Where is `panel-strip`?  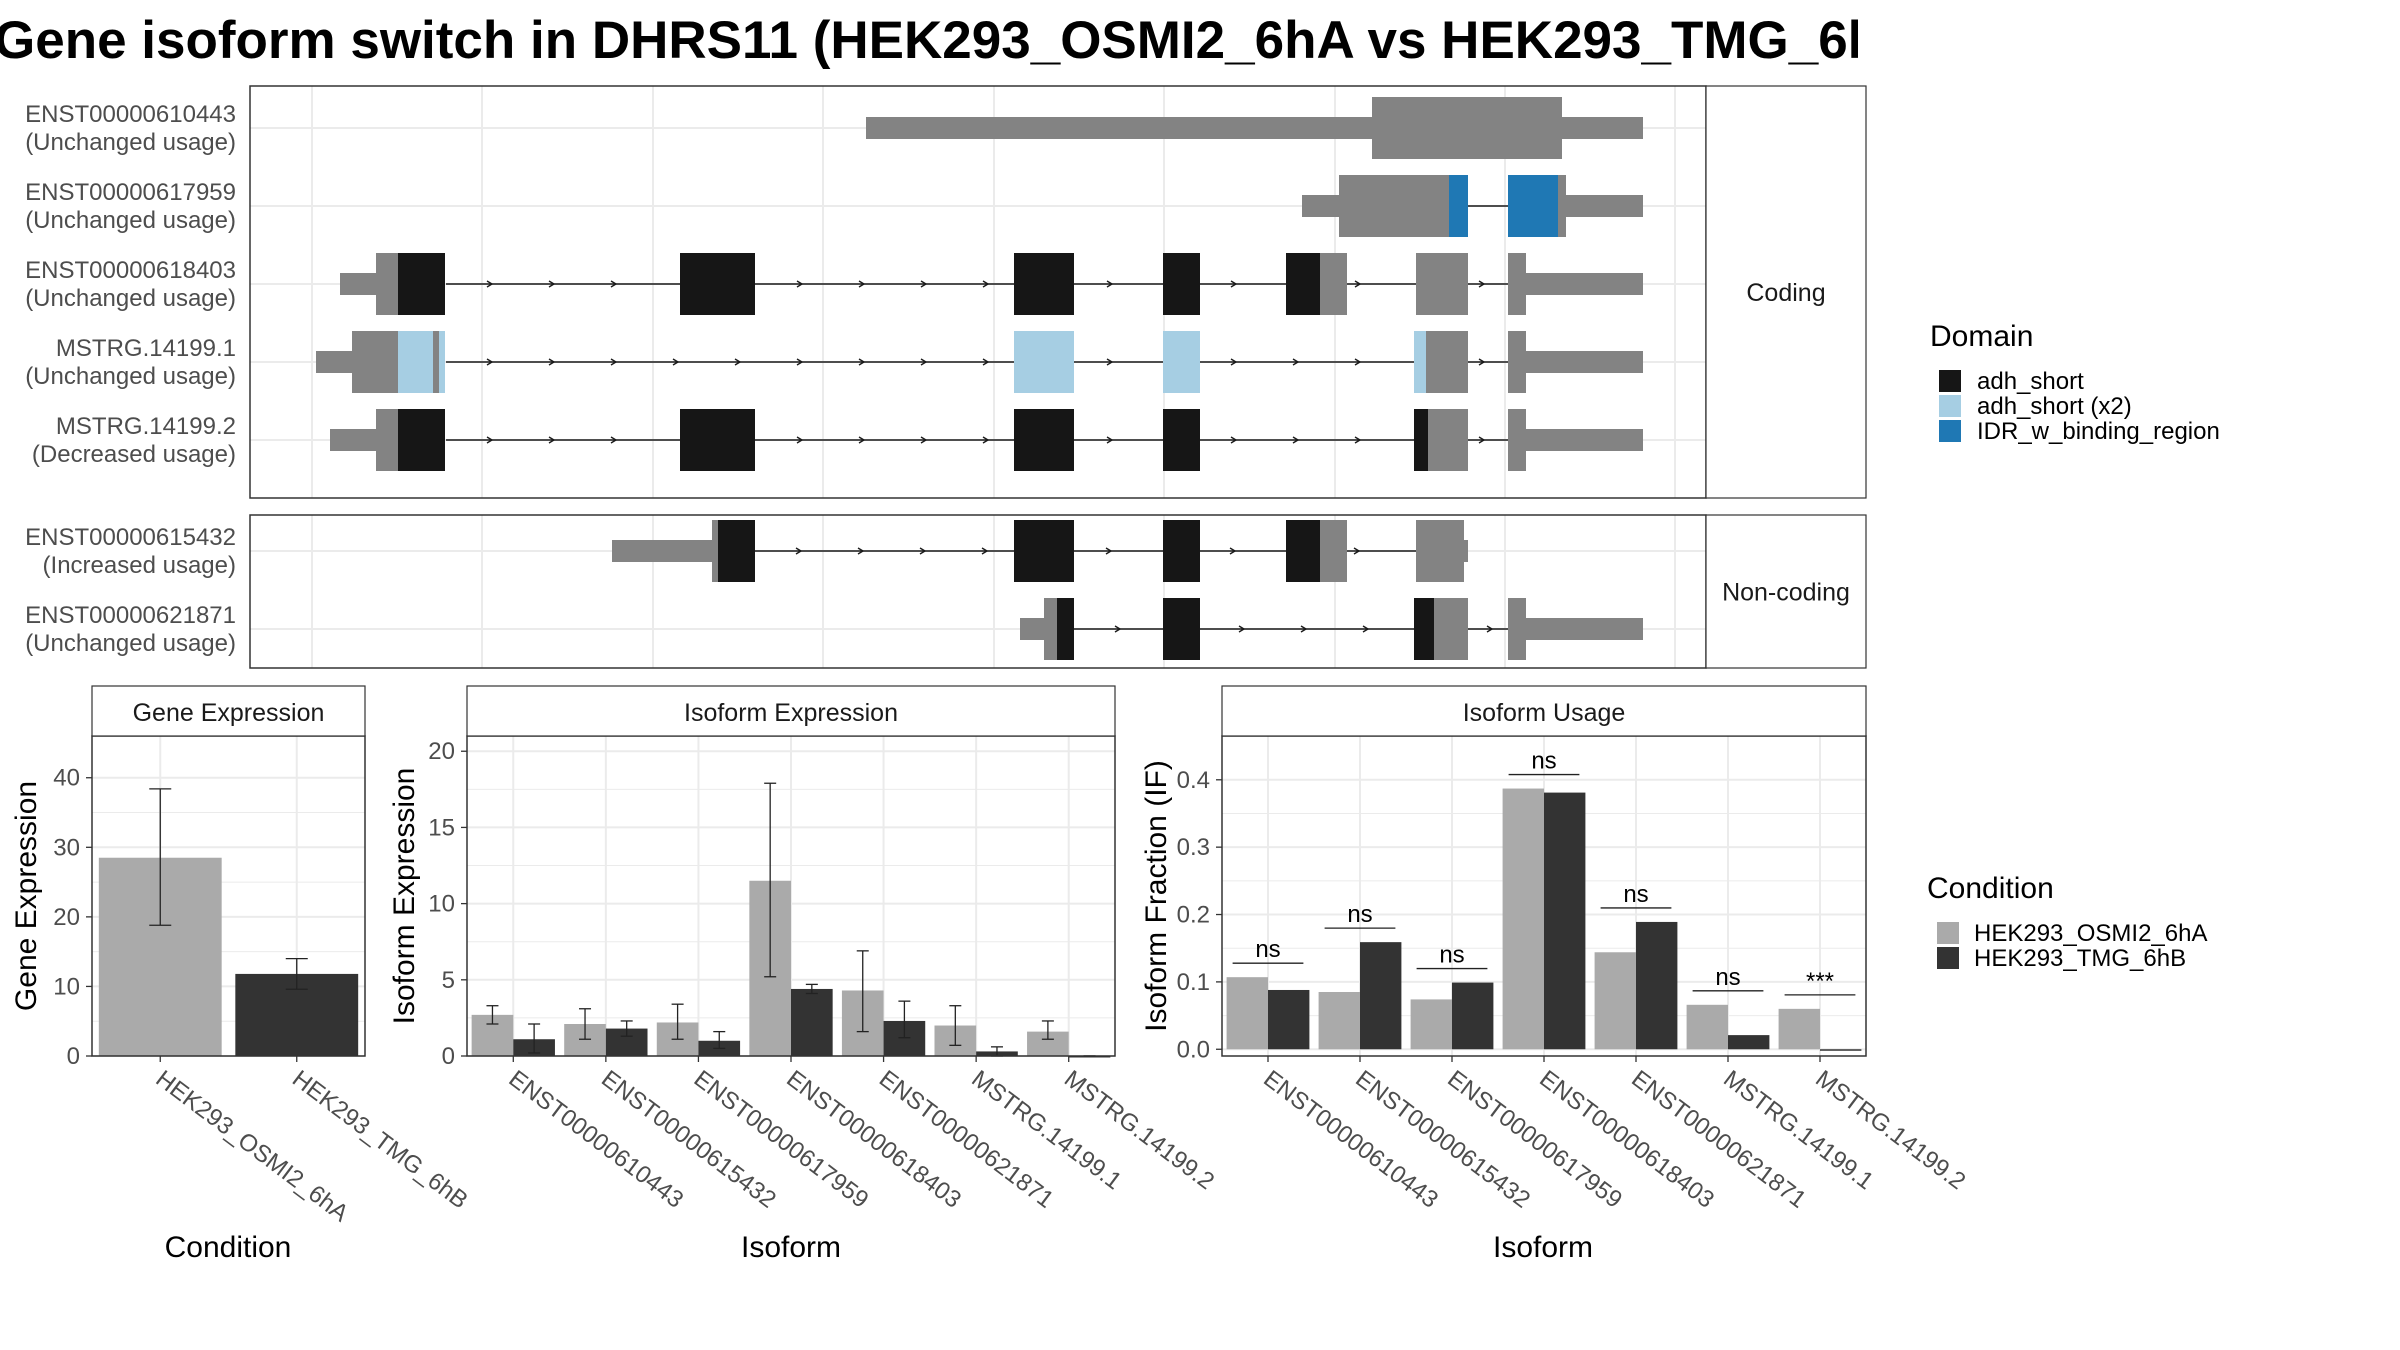
panel-strip is located at coordinates (1544, 711).